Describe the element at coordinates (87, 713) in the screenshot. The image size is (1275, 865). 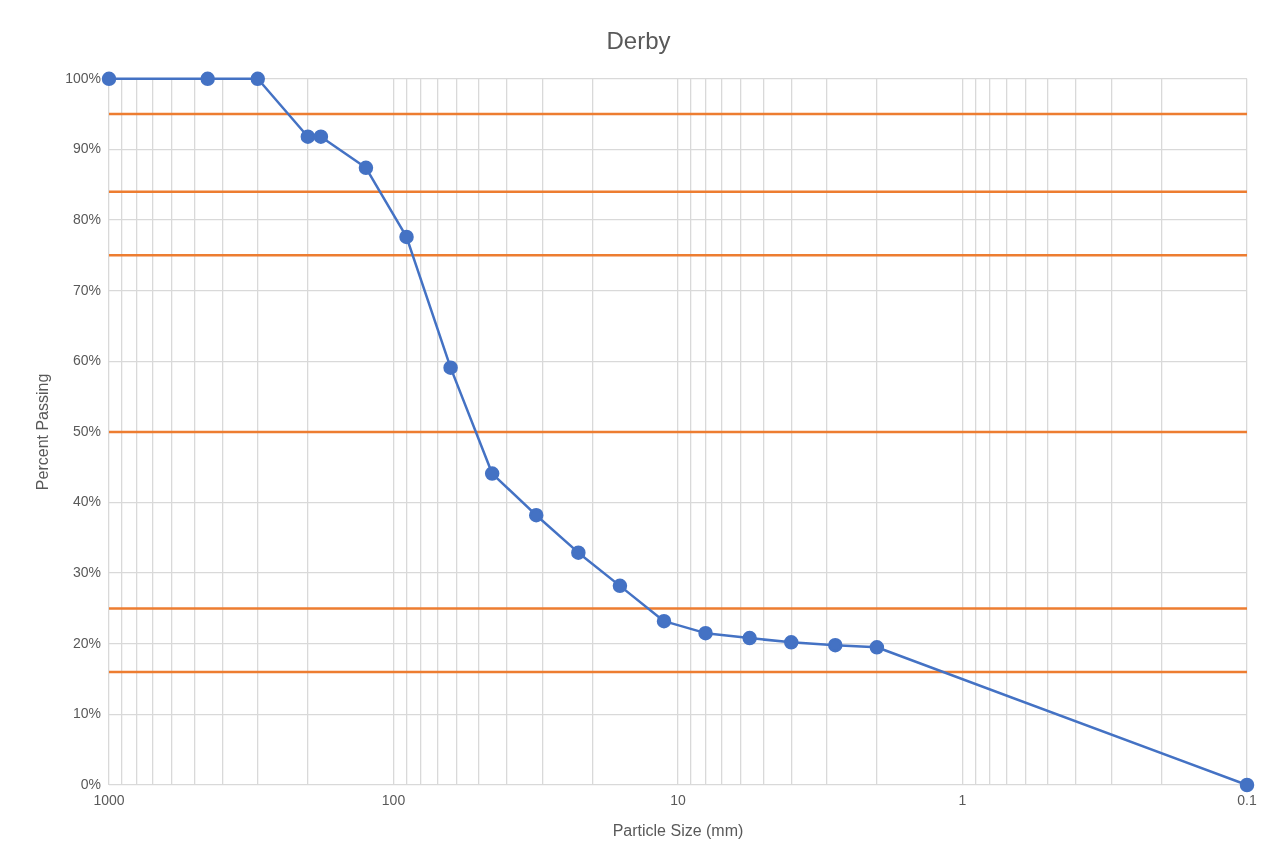
I see `y-tick-label: 10%` at that location.